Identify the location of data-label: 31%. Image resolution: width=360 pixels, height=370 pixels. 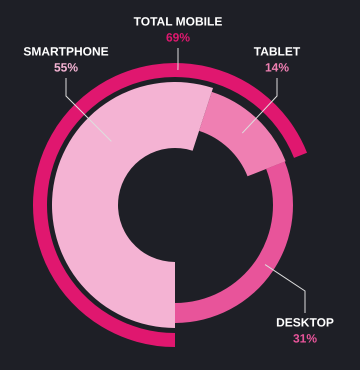
(305, 338).